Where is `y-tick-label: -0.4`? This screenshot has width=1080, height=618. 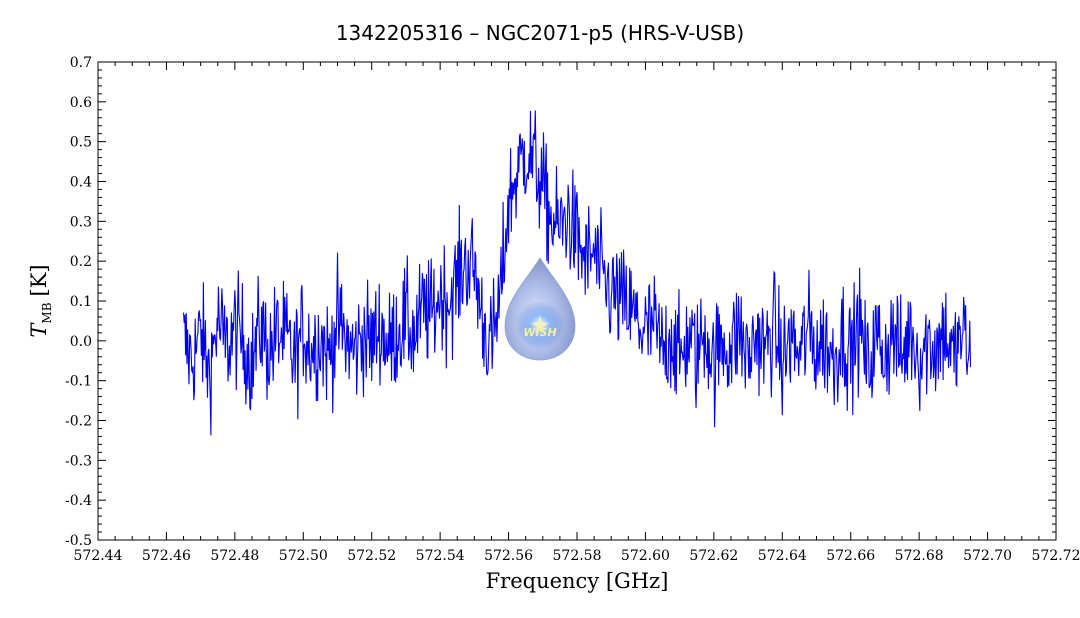 y-tick-label: -0.4 is located at coordinates (78, 501).